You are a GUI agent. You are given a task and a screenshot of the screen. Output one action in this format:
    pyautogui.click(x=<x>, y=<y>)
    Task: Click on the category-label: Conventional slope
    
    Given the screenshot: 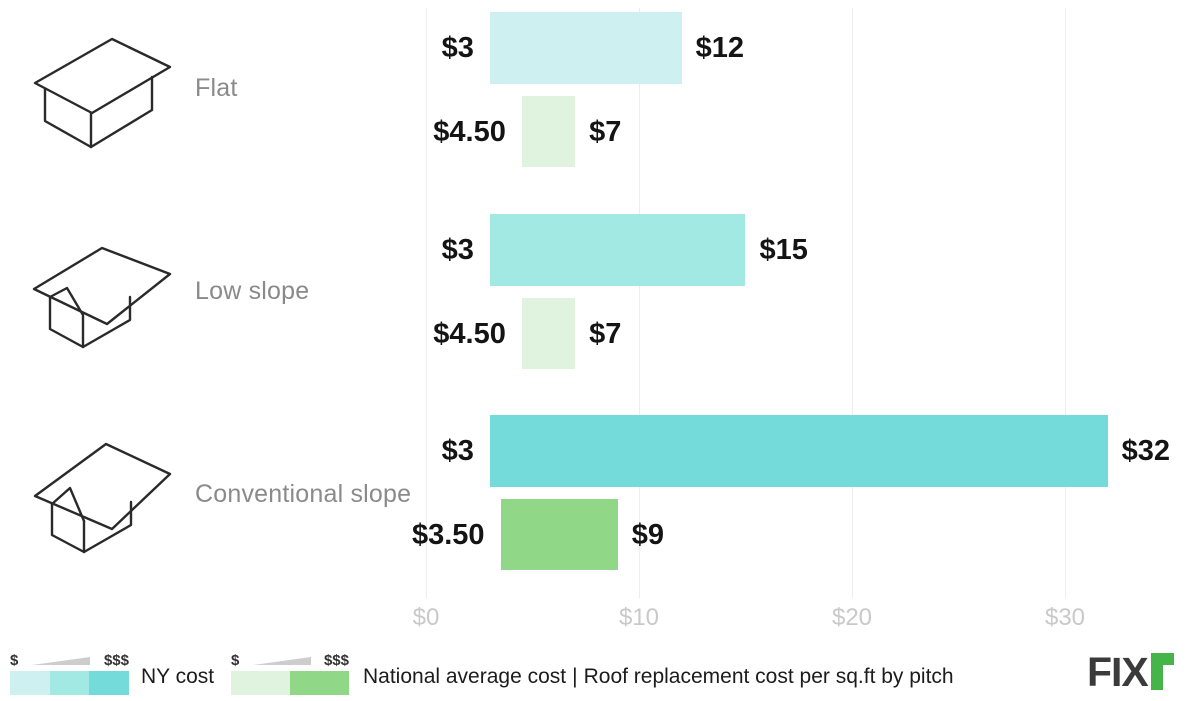 What is the action you would take?
    pyautogui.click(x=303, y=494)
    